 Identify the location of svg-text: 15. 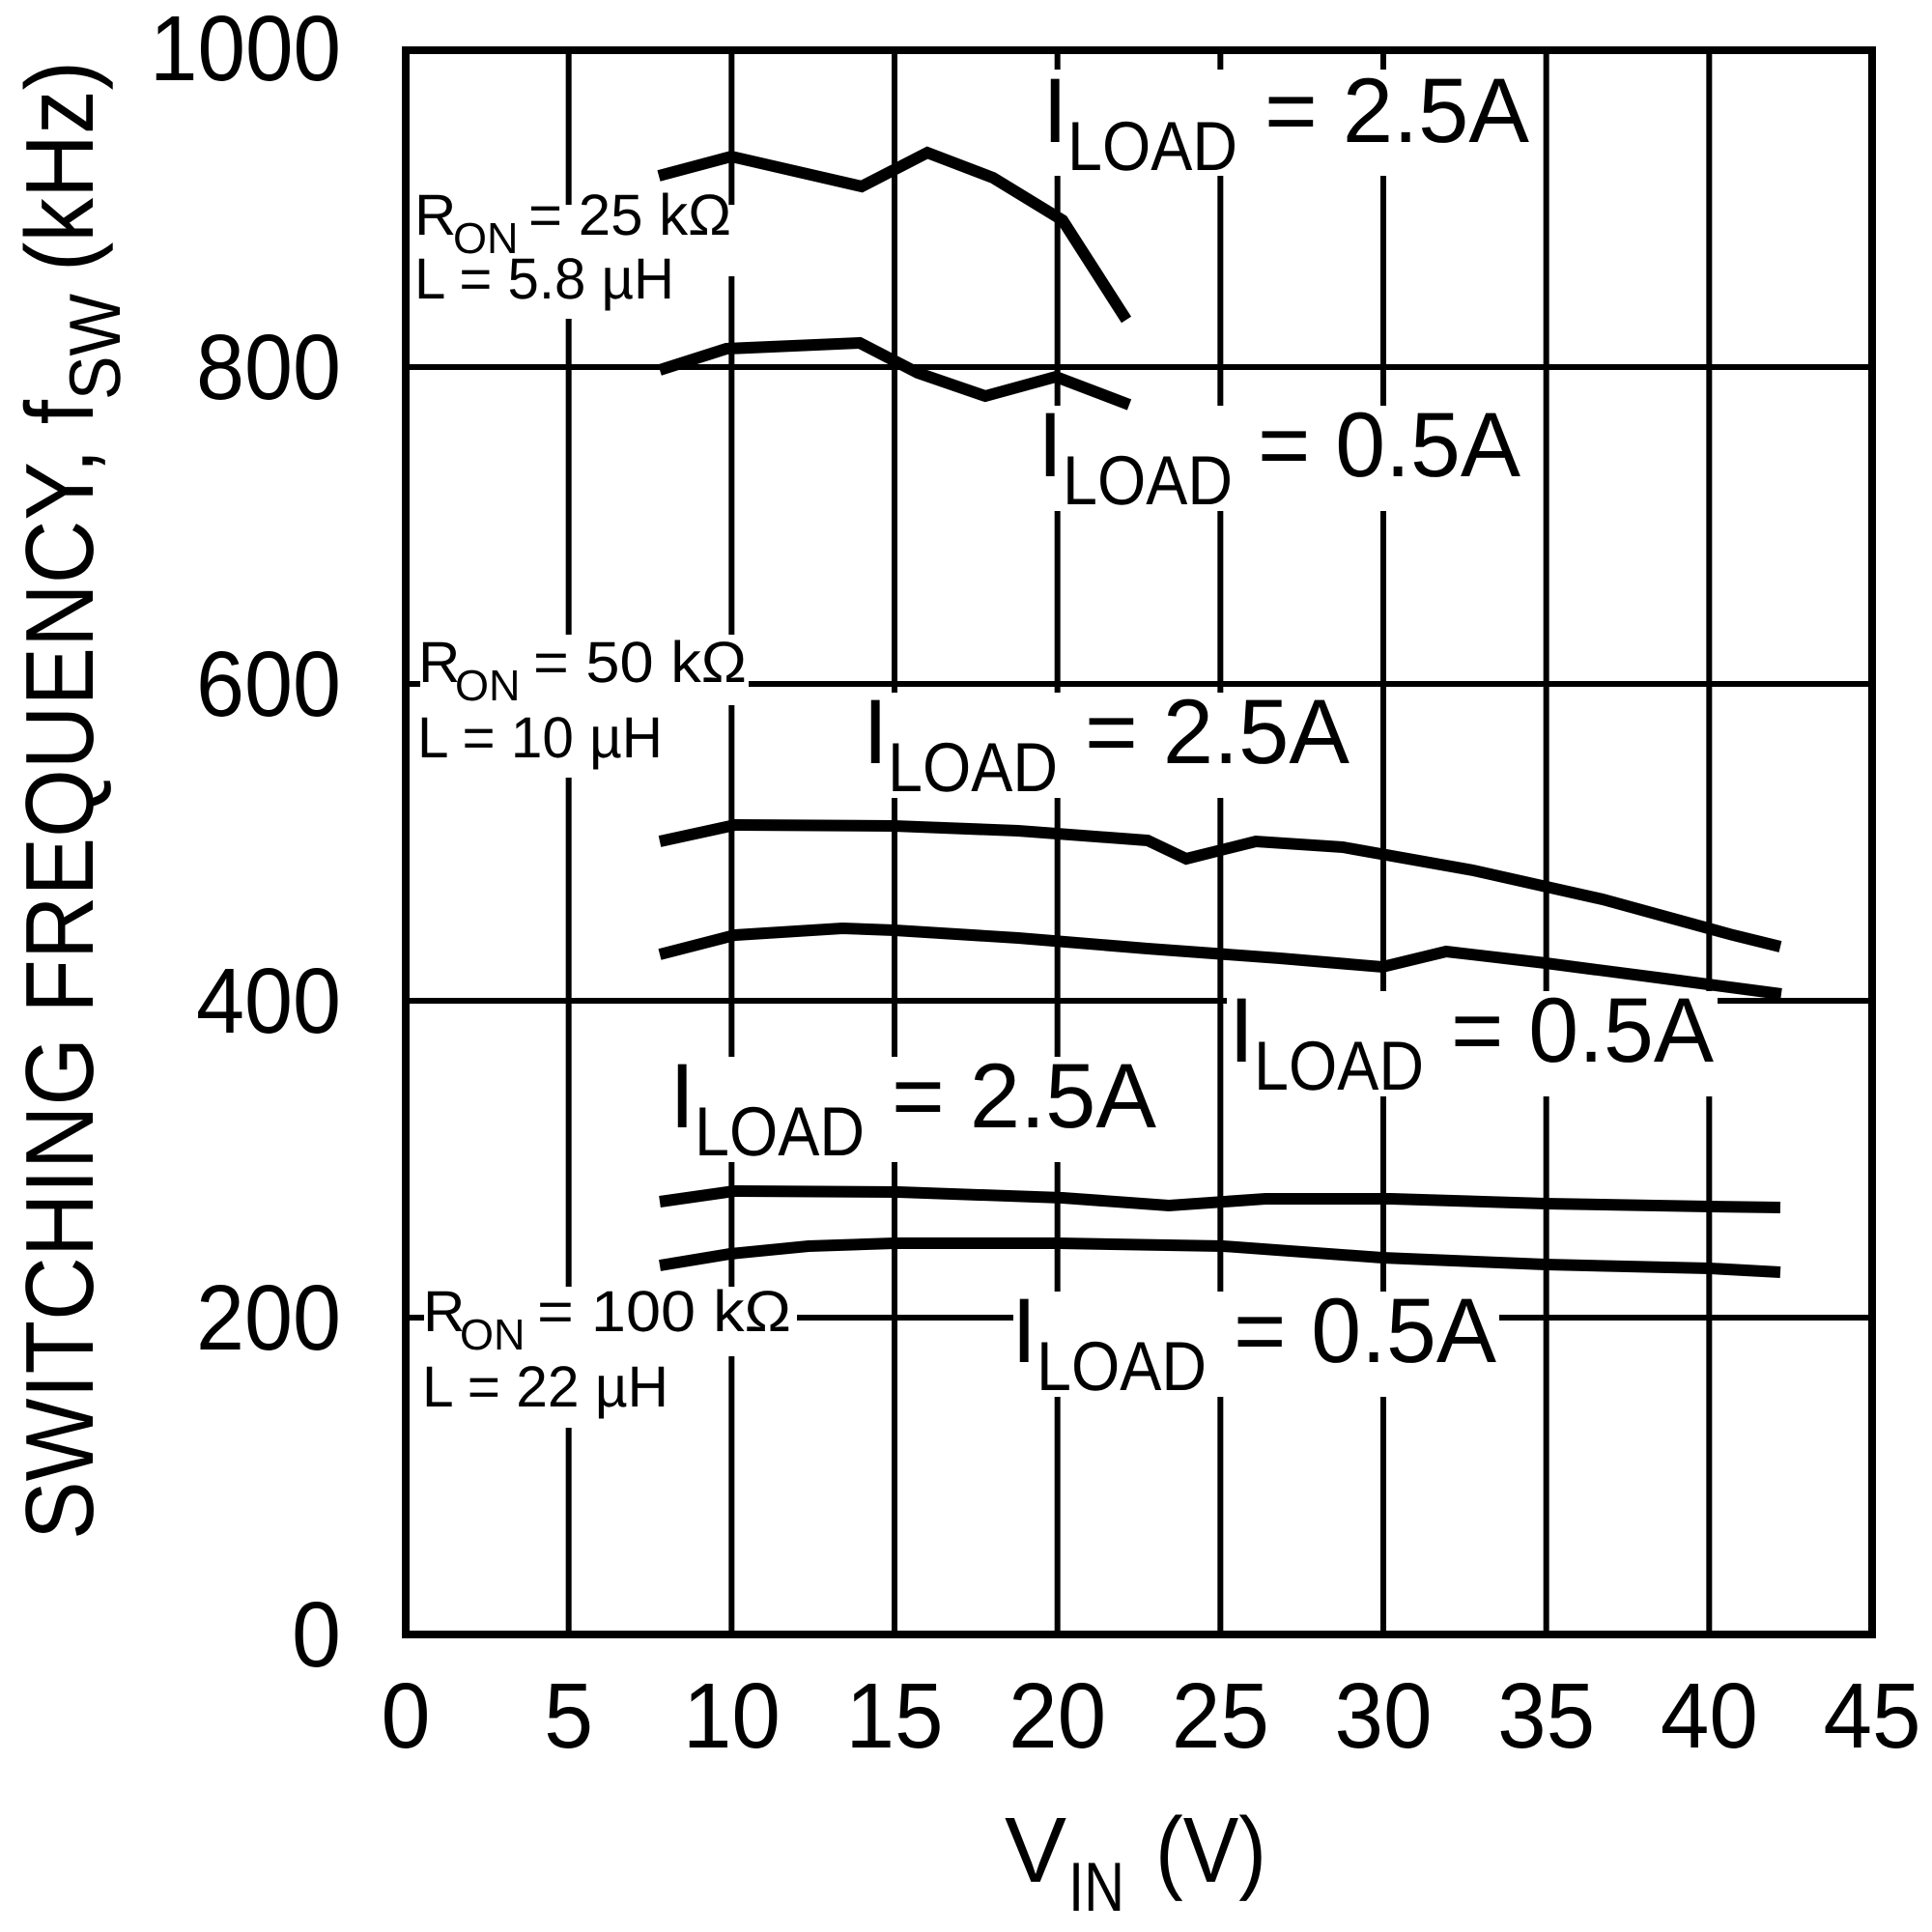
(895, 1716).